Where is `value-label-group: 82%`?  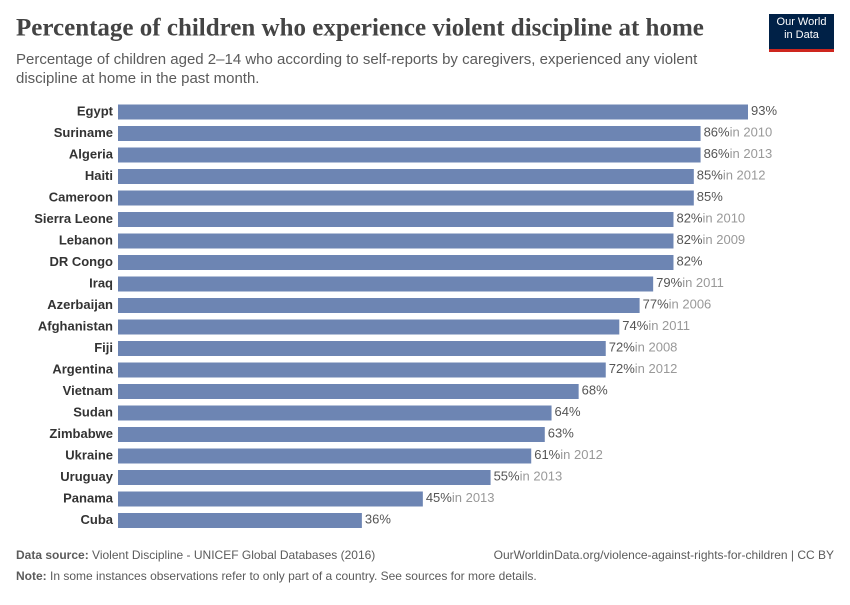 value-label-group: 82% is located at coordinates (689, 261).